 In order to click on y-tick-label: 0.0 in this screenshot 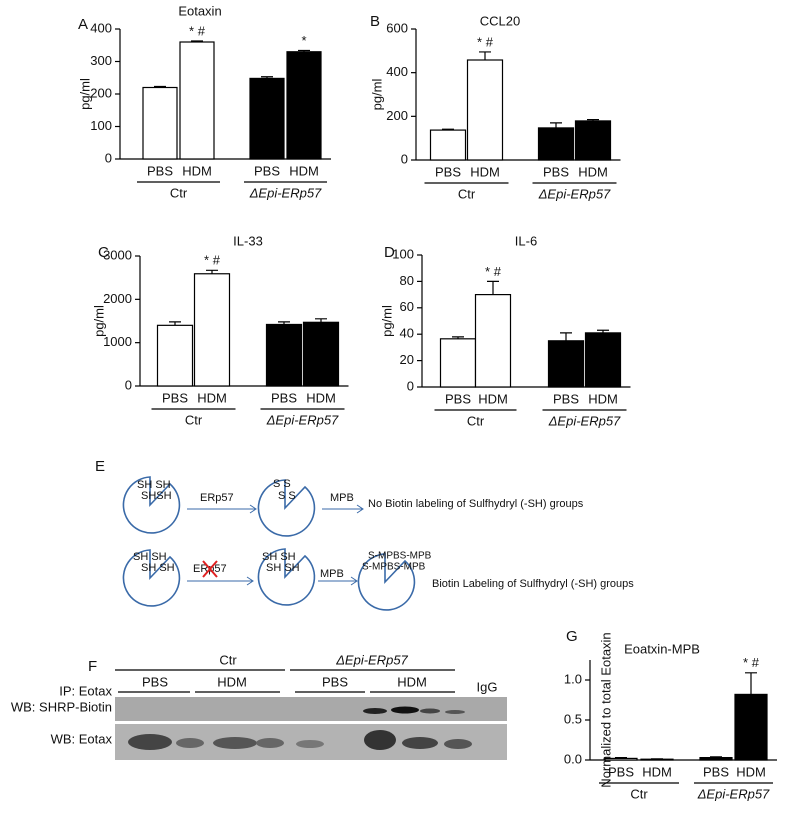, I will do `click(573, 758)`.